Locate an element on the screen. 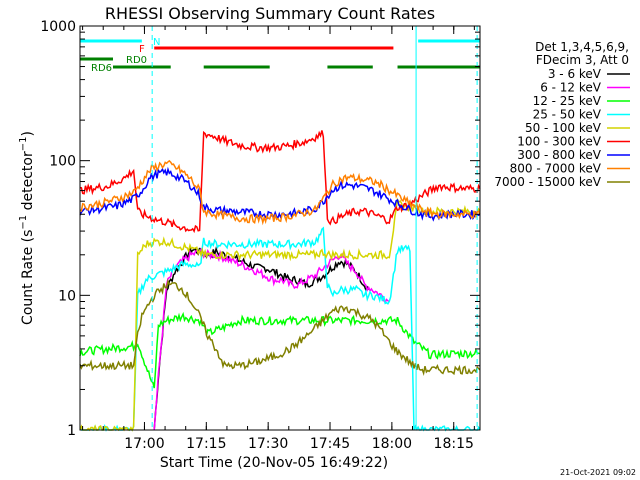 Image resolution: width=640 pixels, height=480 pixels. x-tick-label-0: 17:00 is located at coordinates (144, 444).